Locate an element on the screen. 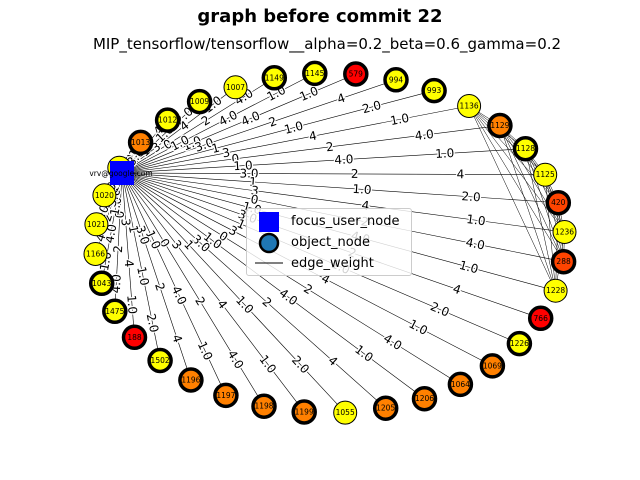 The height and width of the screenshot is (480, 640). object-node-label: 1205 is located at coordinates (385, 408).